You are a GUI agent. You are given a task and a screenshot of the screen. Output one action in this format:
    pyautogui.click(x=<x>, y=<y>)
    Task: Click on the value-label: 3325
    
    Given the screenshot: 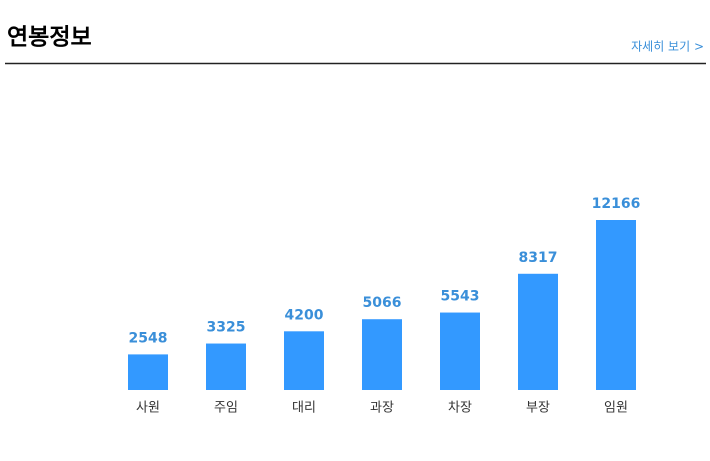 What is the action you would take?
    pyautogui.click(x=226, y=328)
    